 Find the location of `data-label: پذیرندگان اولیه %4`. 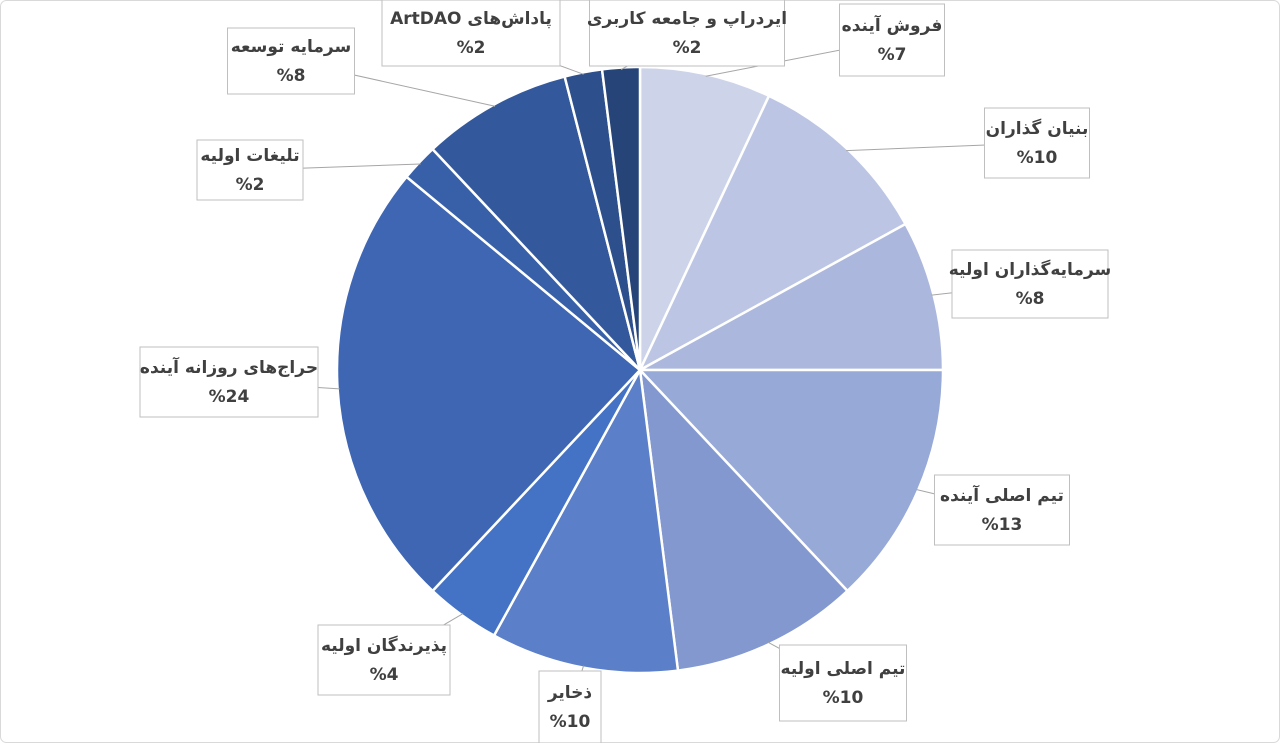

data-label: پذیرندگان اولیه %4 is located at coordinates (390, 654).